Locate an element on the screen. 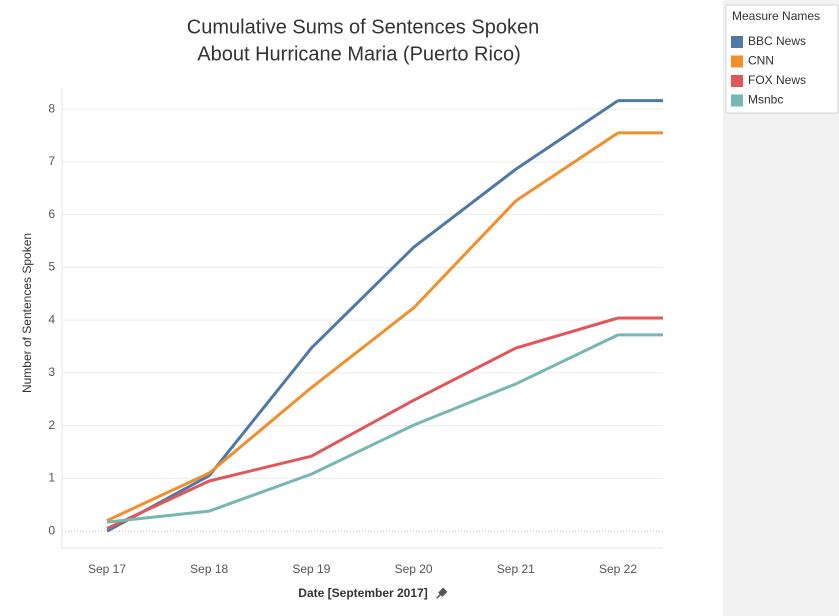 This screenshot has height=616, width=839. legend-label: CNN is located at coordinates (761, 61).